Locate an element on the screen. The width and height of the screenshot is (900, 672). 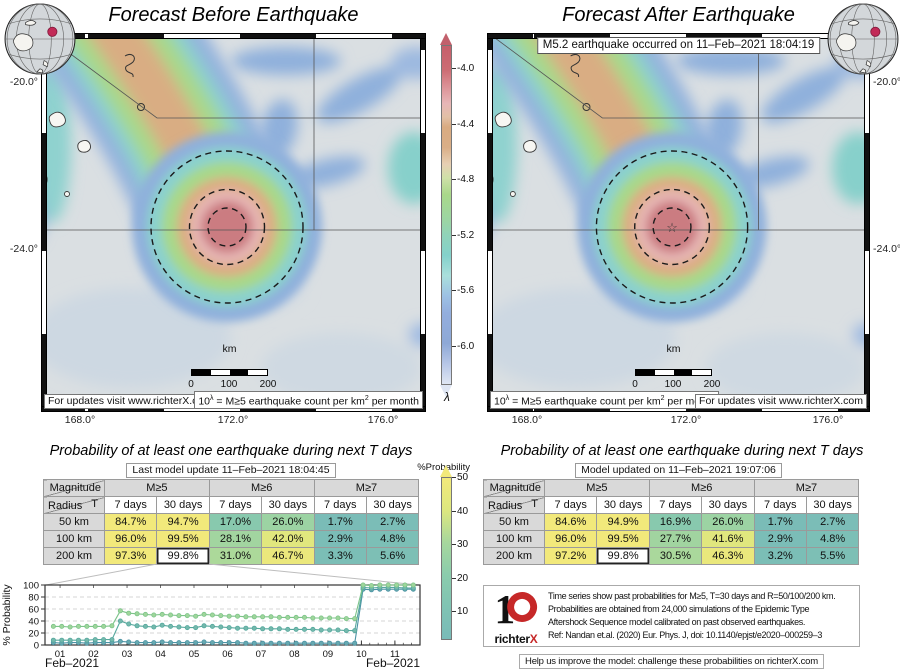
lon-label: 172.0° is located at coordinates (686, 420).